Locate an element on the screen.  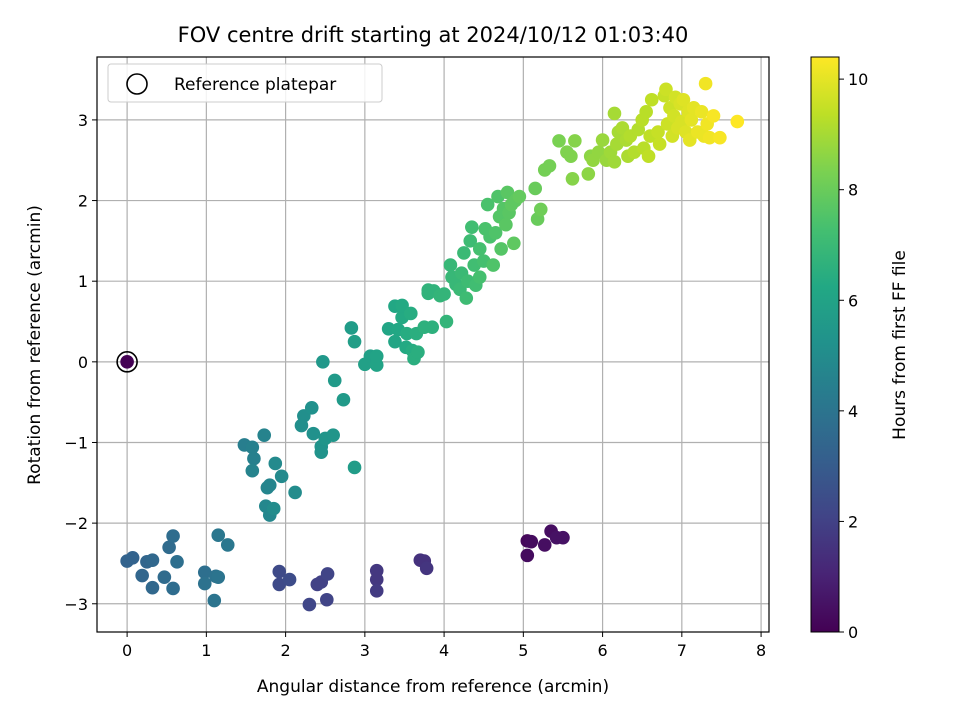
x-tick-label: 6 is located at coordinates (602, 650).